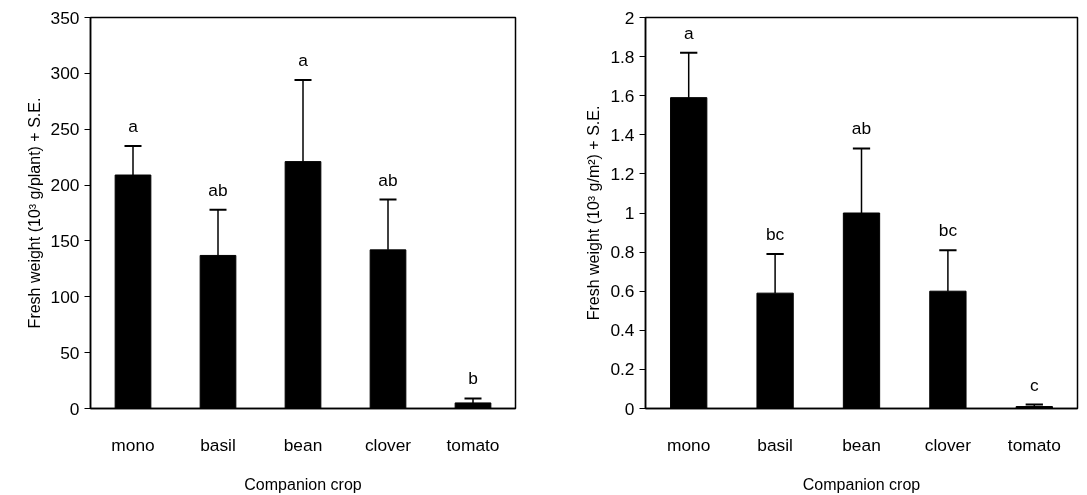 Image resolution: width=1087 pixels, height=495 pixels. I want to click on y-tick-label: 0.4, so click(622, 330).